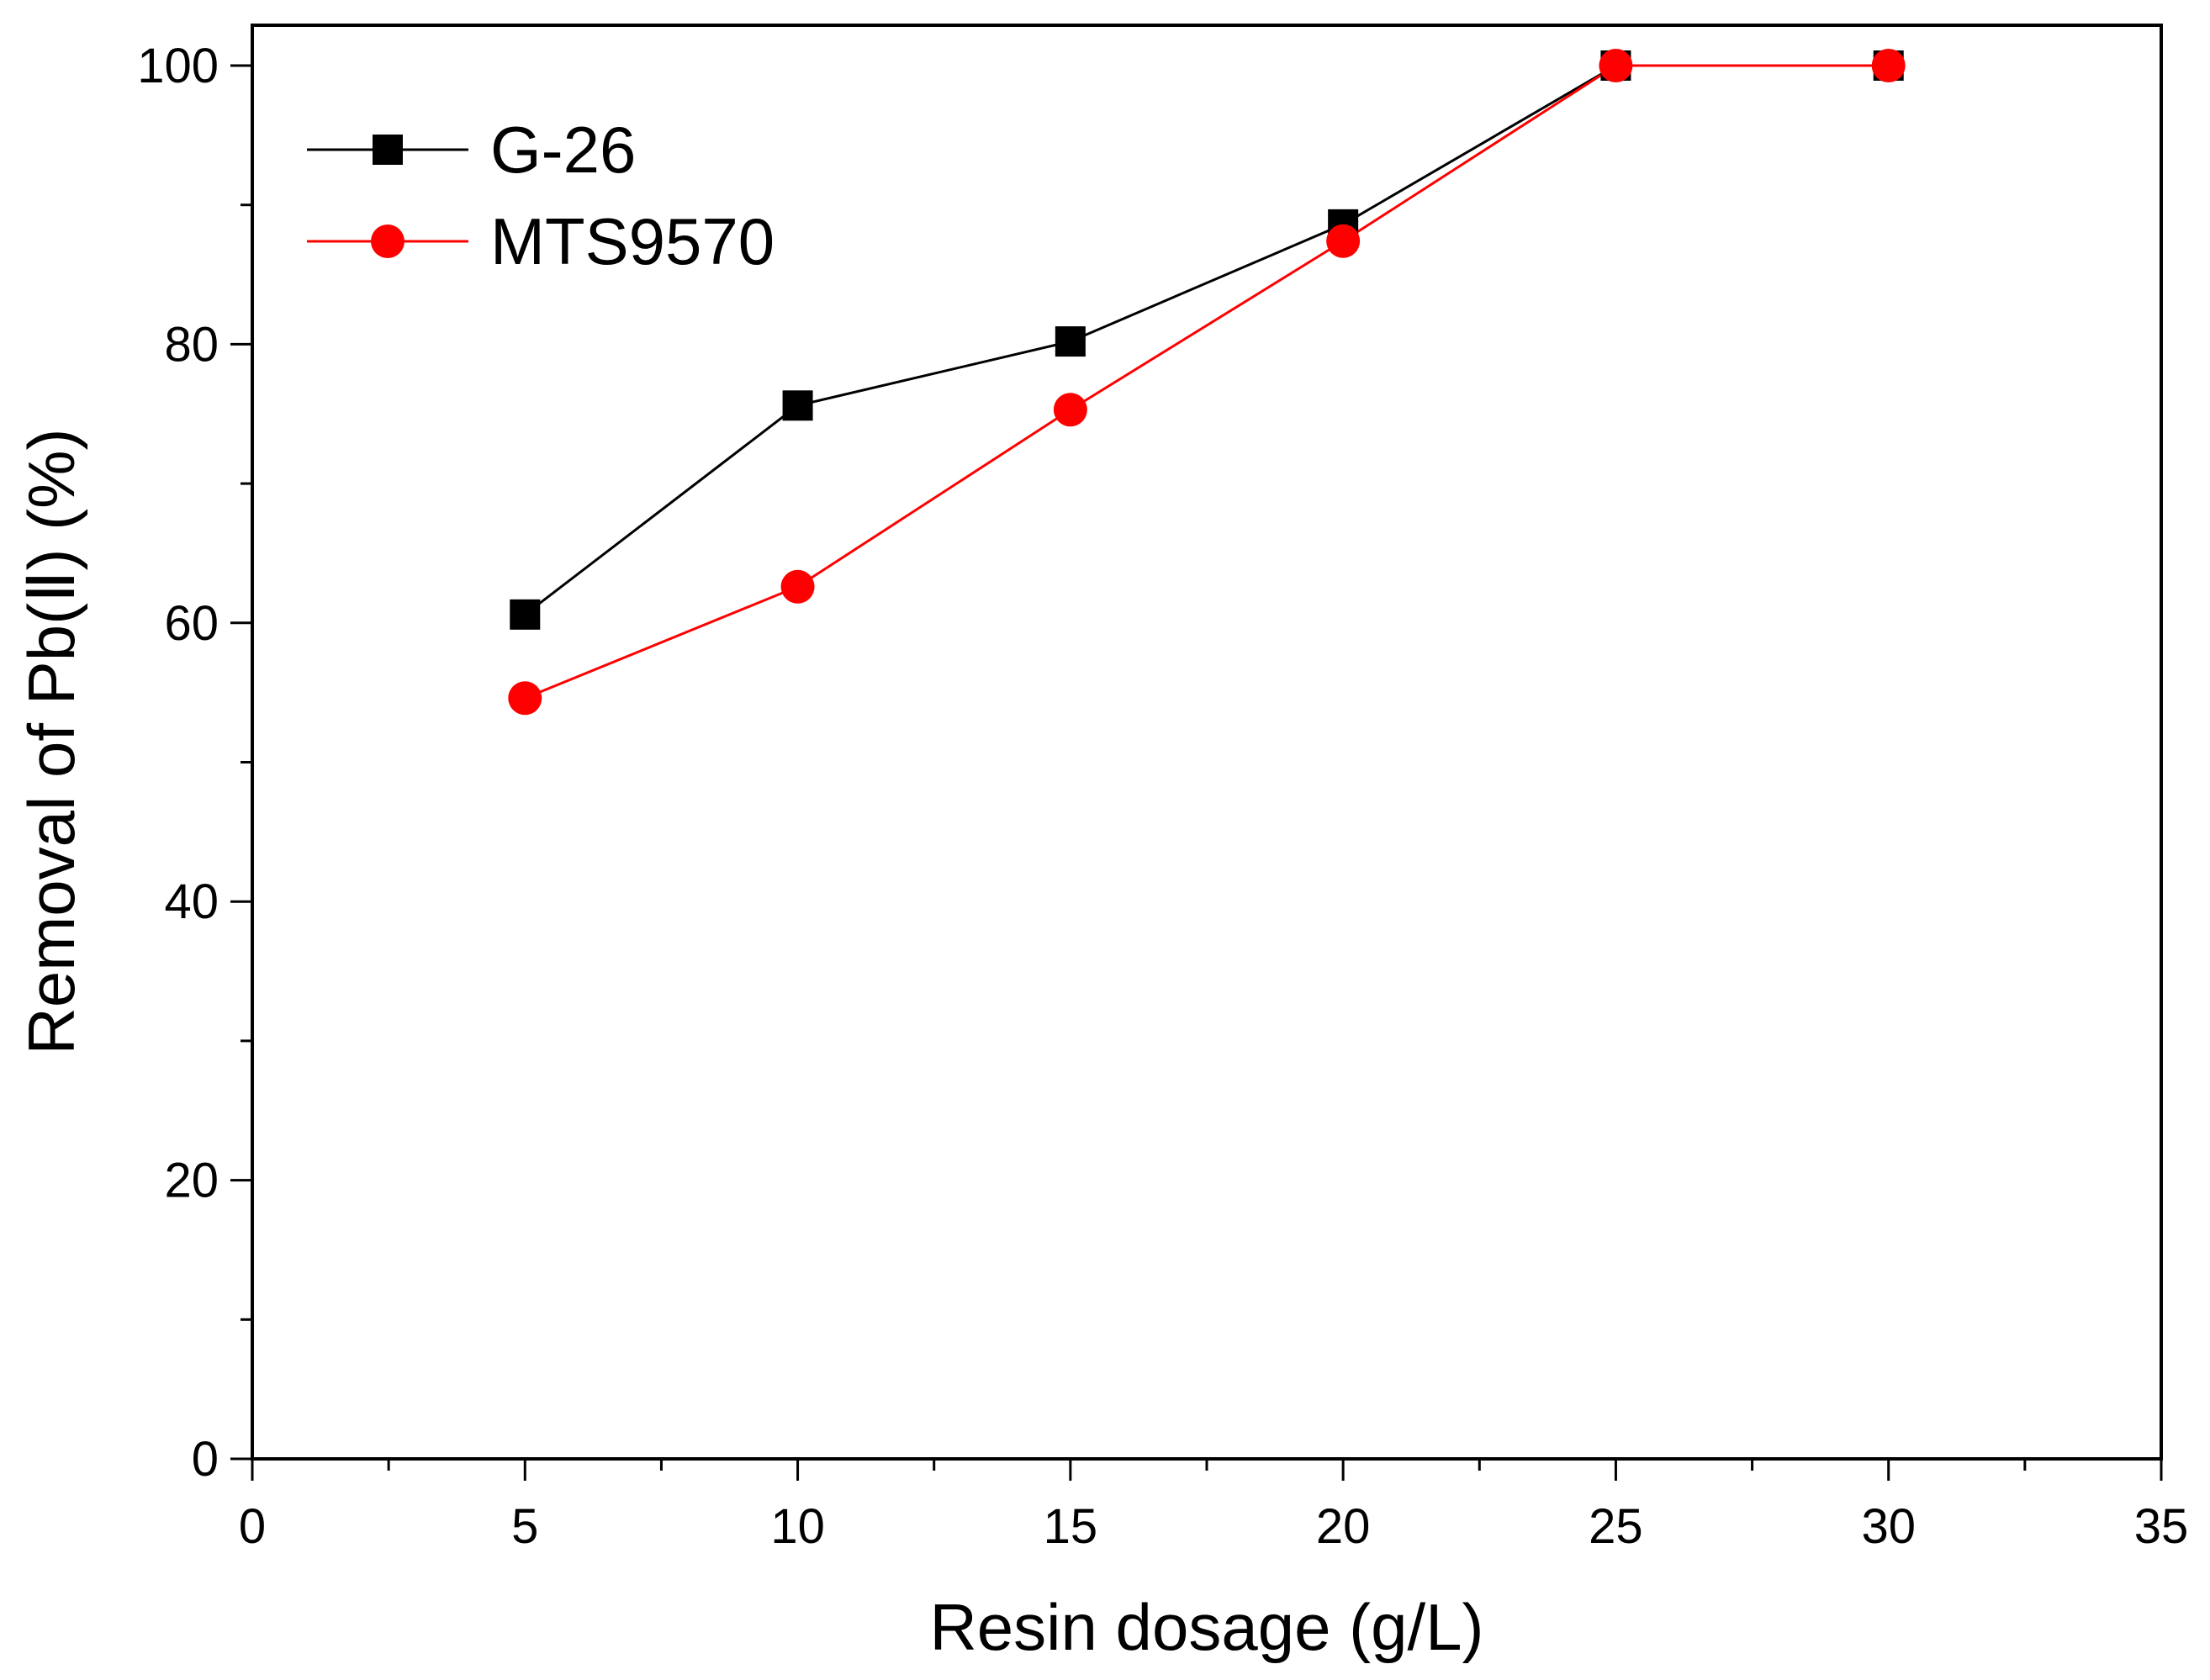  What do you see at coordinates (541, 195) in the screenshot?
I see `legend: G-26 MTS9570` at bounding box center [541, 195].